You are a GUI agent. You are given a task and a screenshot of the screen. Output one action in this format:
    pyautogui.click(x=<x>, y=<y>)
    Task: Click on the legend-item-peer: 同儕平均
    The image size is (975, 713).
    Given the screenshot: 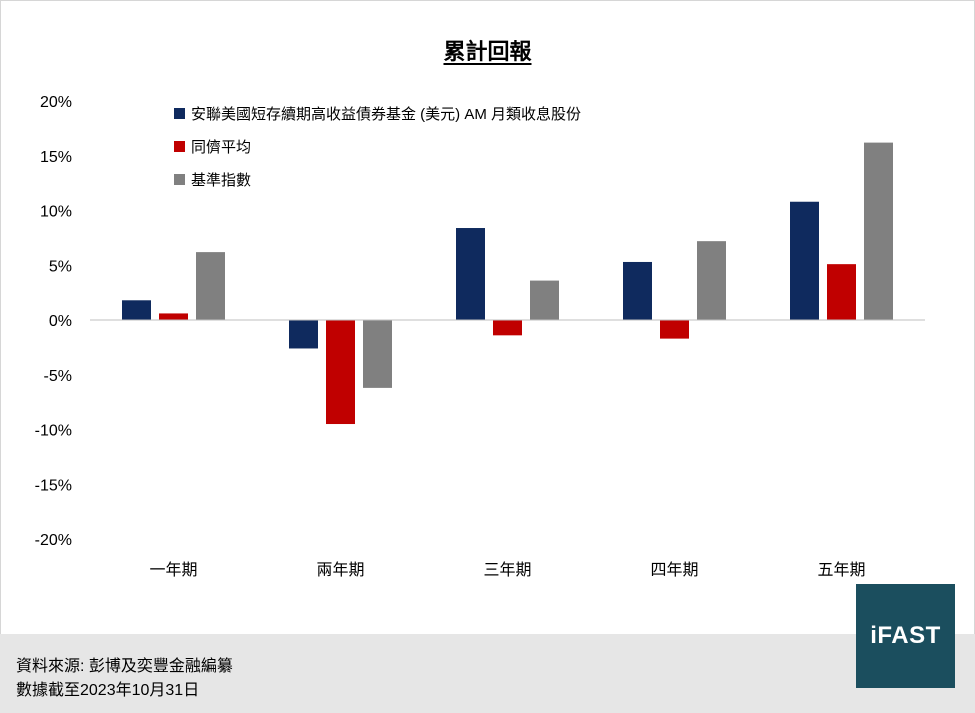 What is the action you would take?
    pyautogui.click(x=377, y=146)
    